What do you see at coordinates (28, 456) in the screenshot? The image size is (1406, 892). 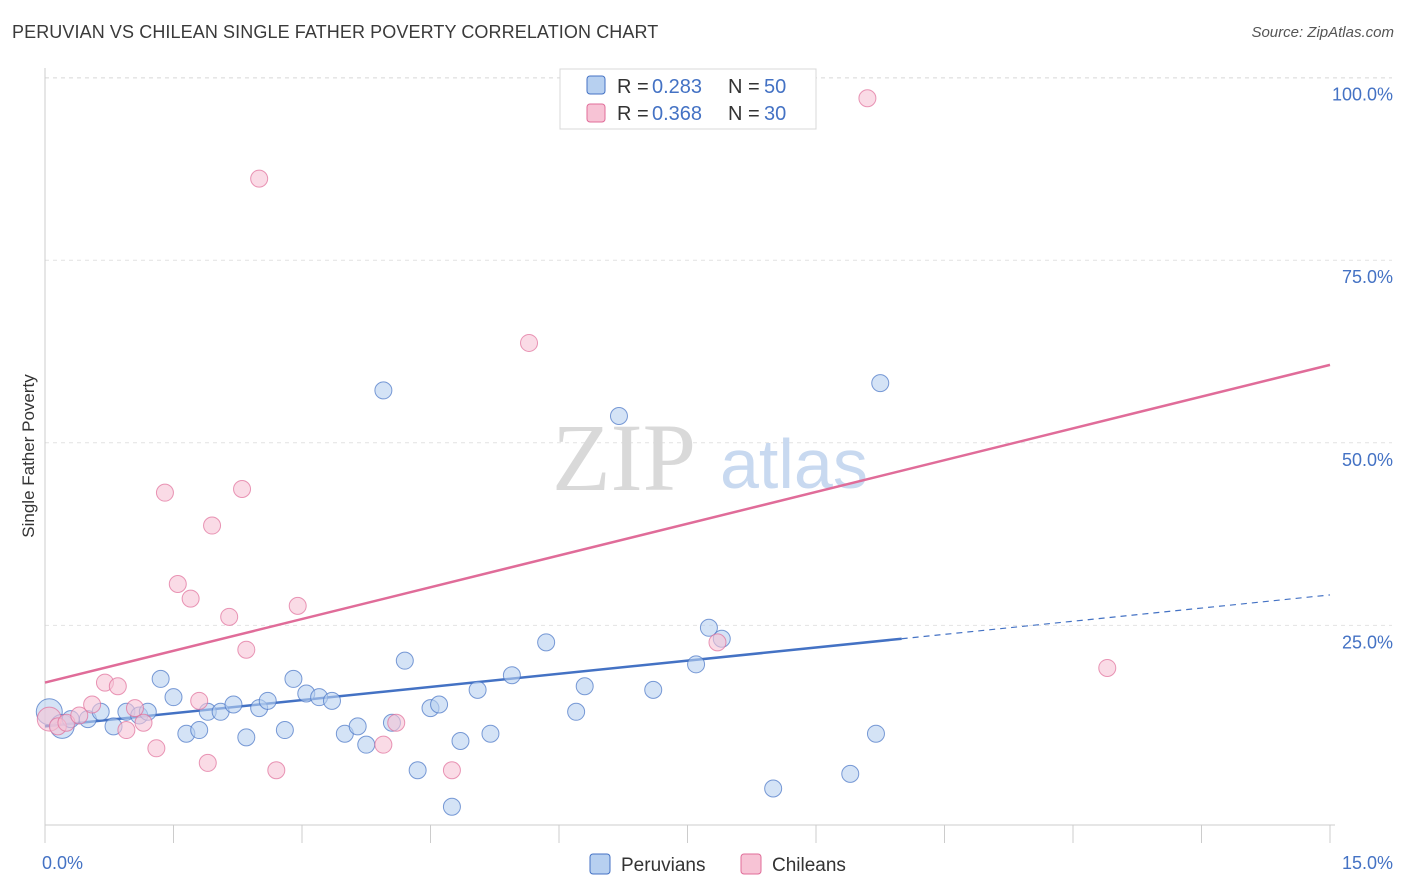 I see `y-axis-title: Single Father Poverty` at bounding box center [28, 456].